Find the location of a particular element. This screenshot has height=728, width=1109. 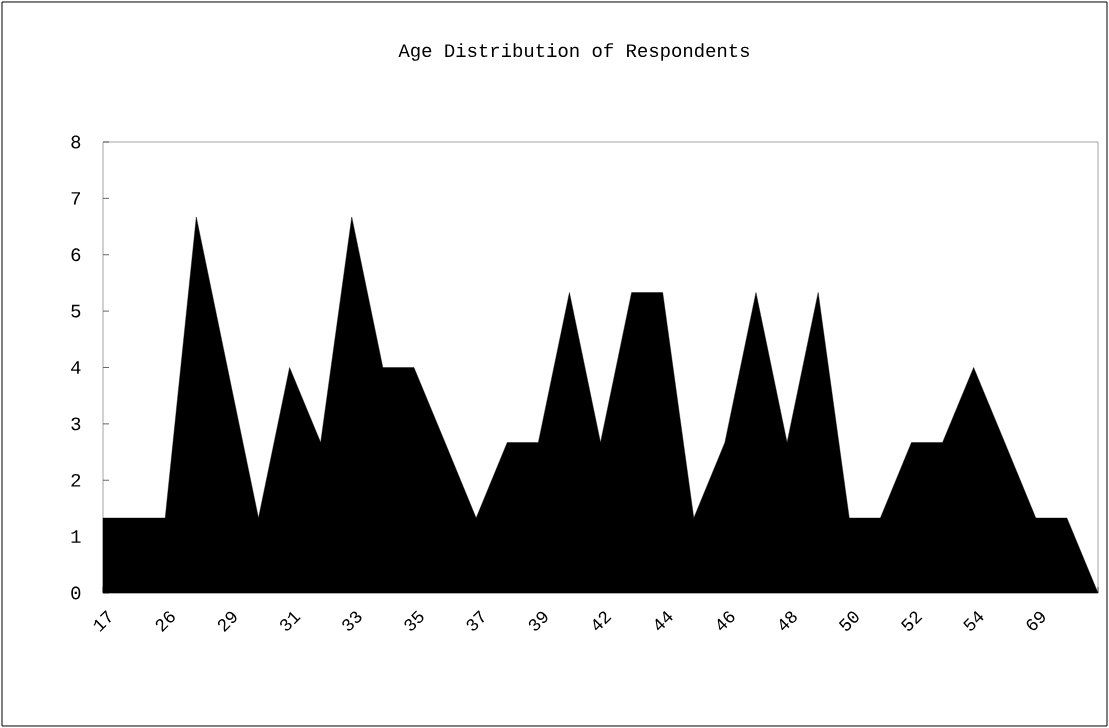

x-tick-label: 31 is located at coordinates (290, 621).